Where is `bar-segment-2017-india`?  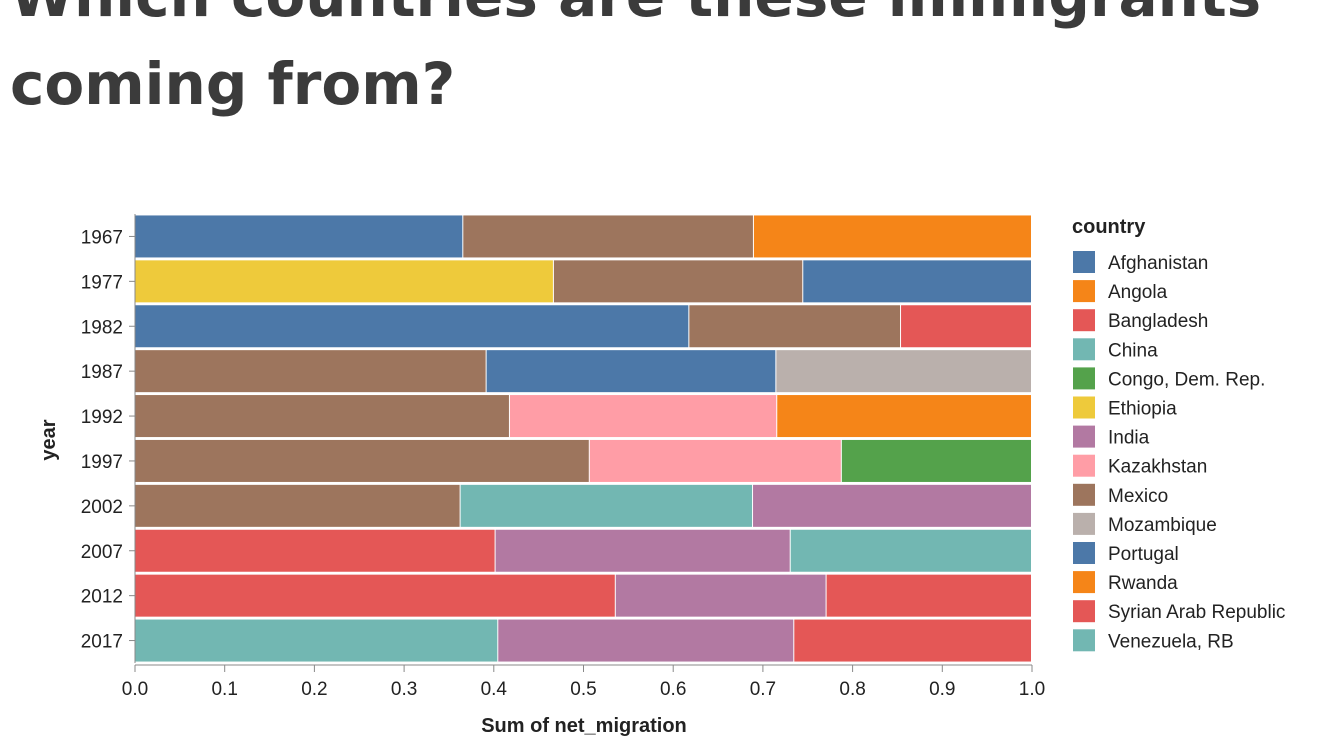 bar-segment-2017-india is located at coordinates (646, 640).